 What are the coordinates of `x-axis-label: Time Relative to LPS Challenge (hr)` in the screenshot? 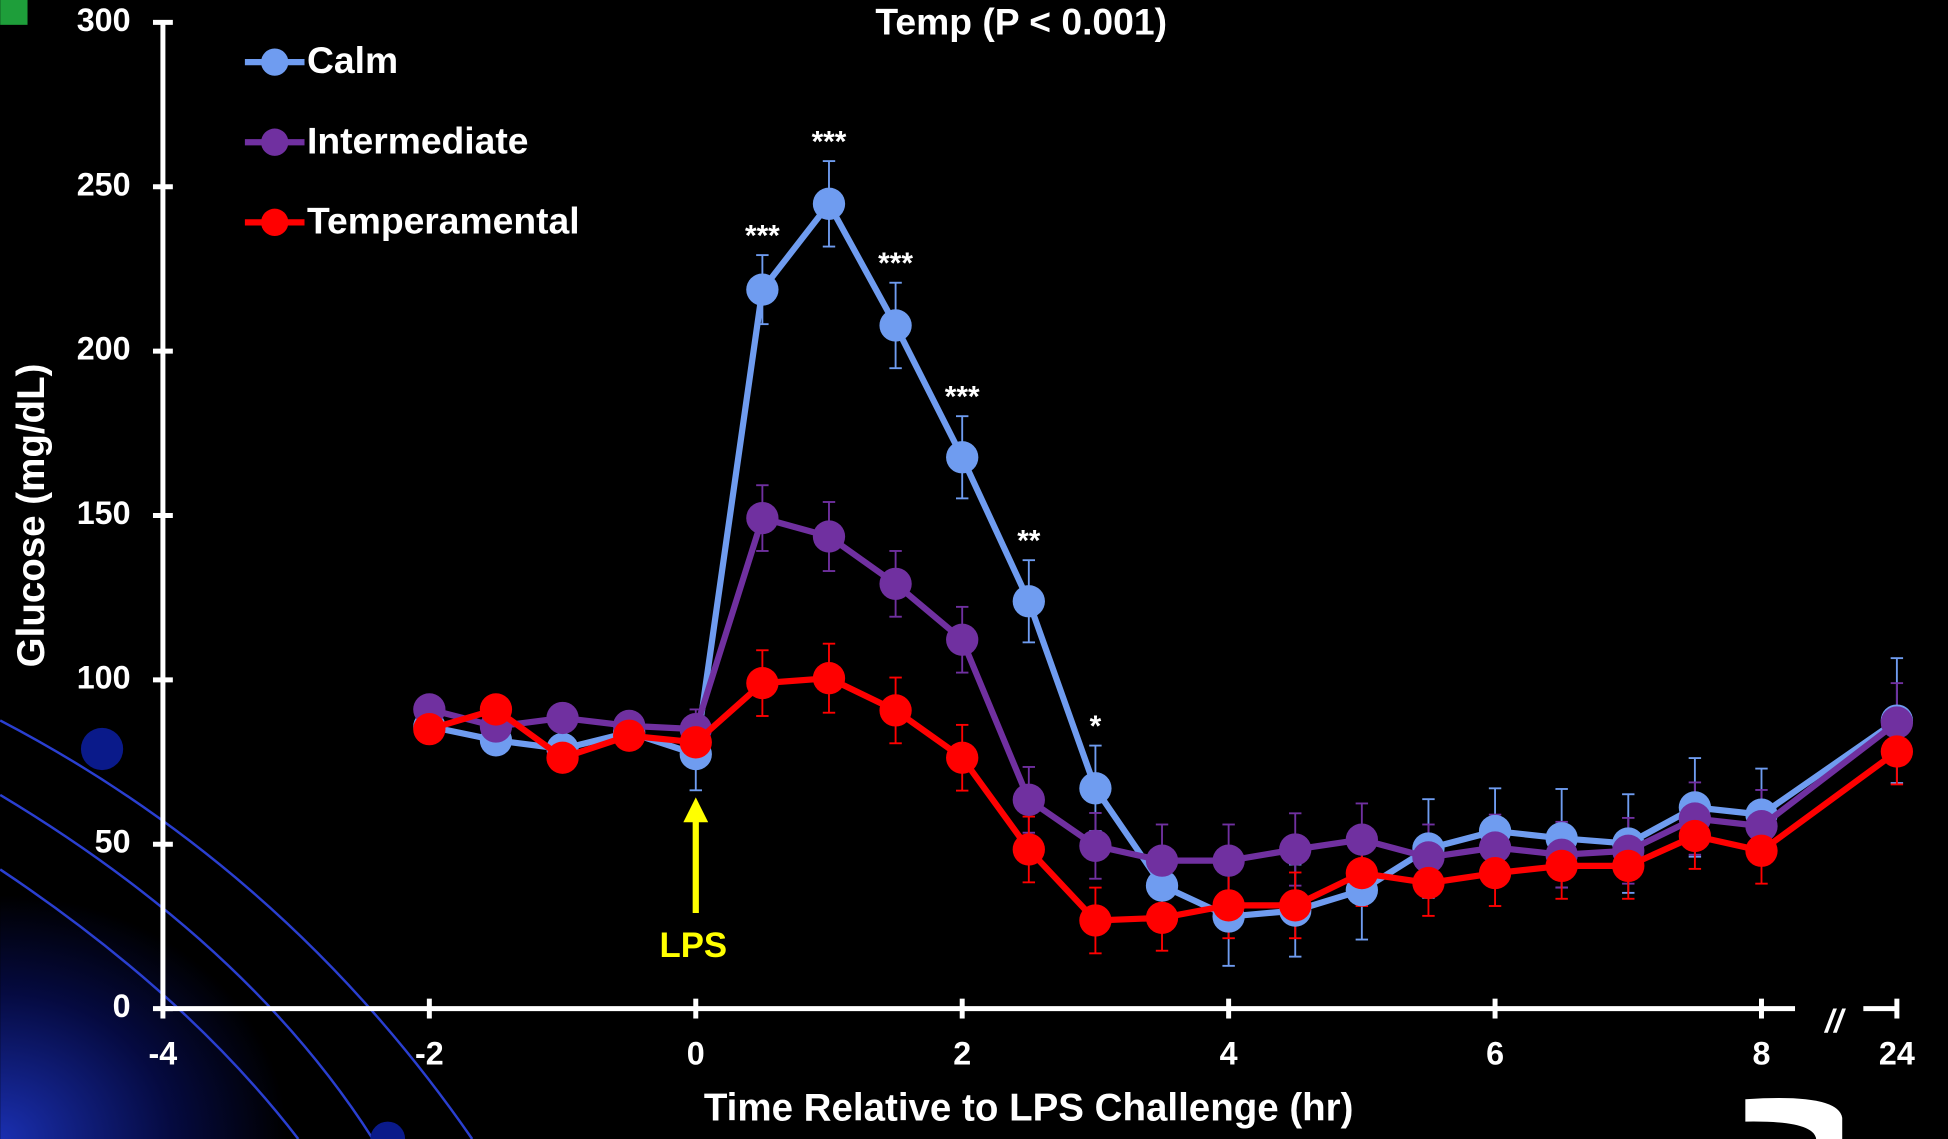 It's located at (1029, 1108).